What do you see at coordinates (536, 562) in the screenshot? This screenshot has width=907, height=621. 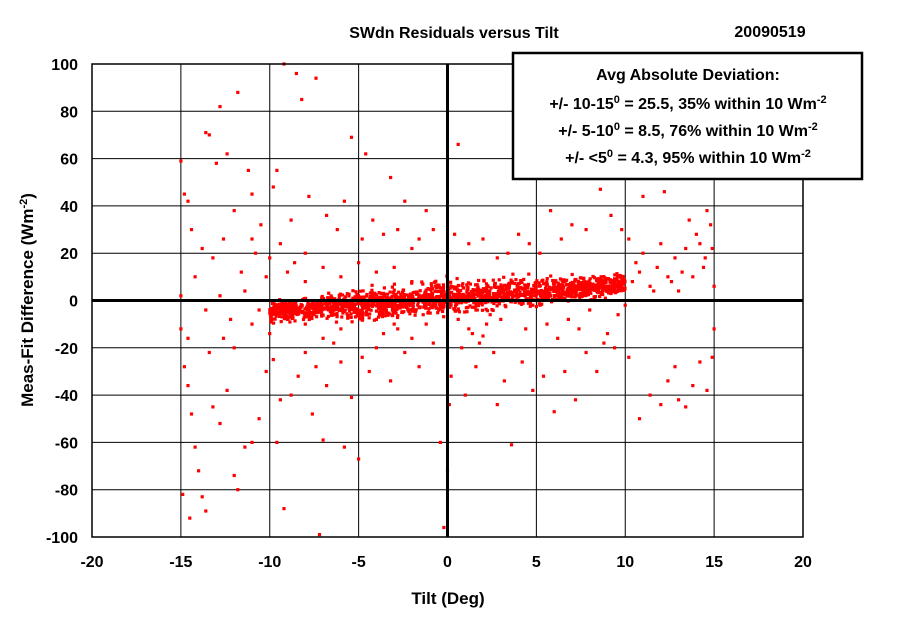 I see `x-tick-label: 5` at bounding box center [536, 562].